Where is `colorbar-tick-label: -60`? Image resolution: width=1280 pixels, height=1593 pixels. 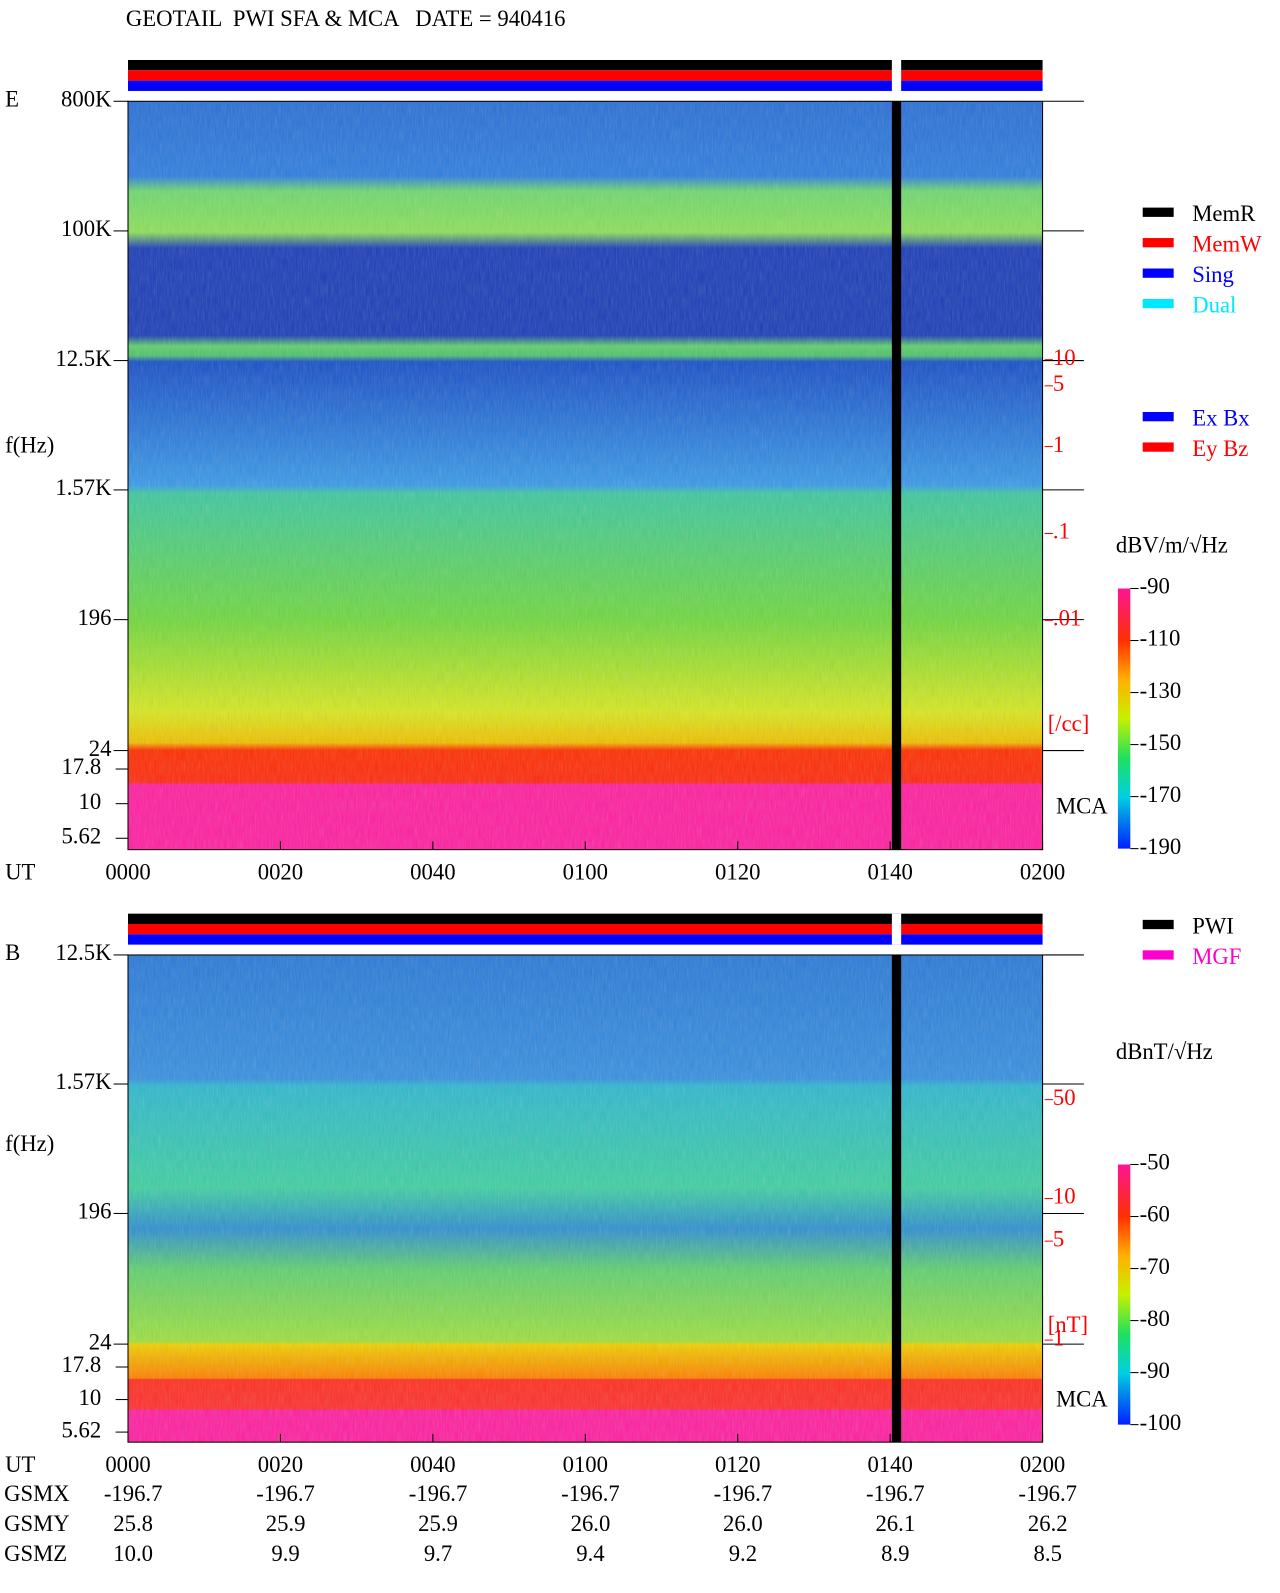 colorbar-tick-label: -60 is located at coordinates (1155, 1214).